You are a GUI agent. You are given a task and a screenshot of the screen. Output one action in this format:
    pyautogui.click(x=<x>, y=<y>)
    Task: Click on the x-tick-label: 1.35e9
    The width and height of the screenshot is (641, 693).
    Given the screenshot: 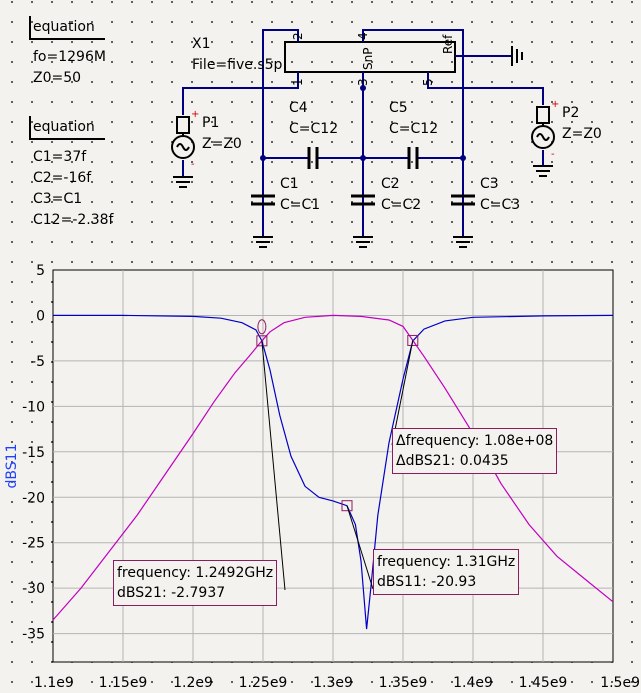 What is the action you would take?
    pyautogui.click(x=403, y=683)
    